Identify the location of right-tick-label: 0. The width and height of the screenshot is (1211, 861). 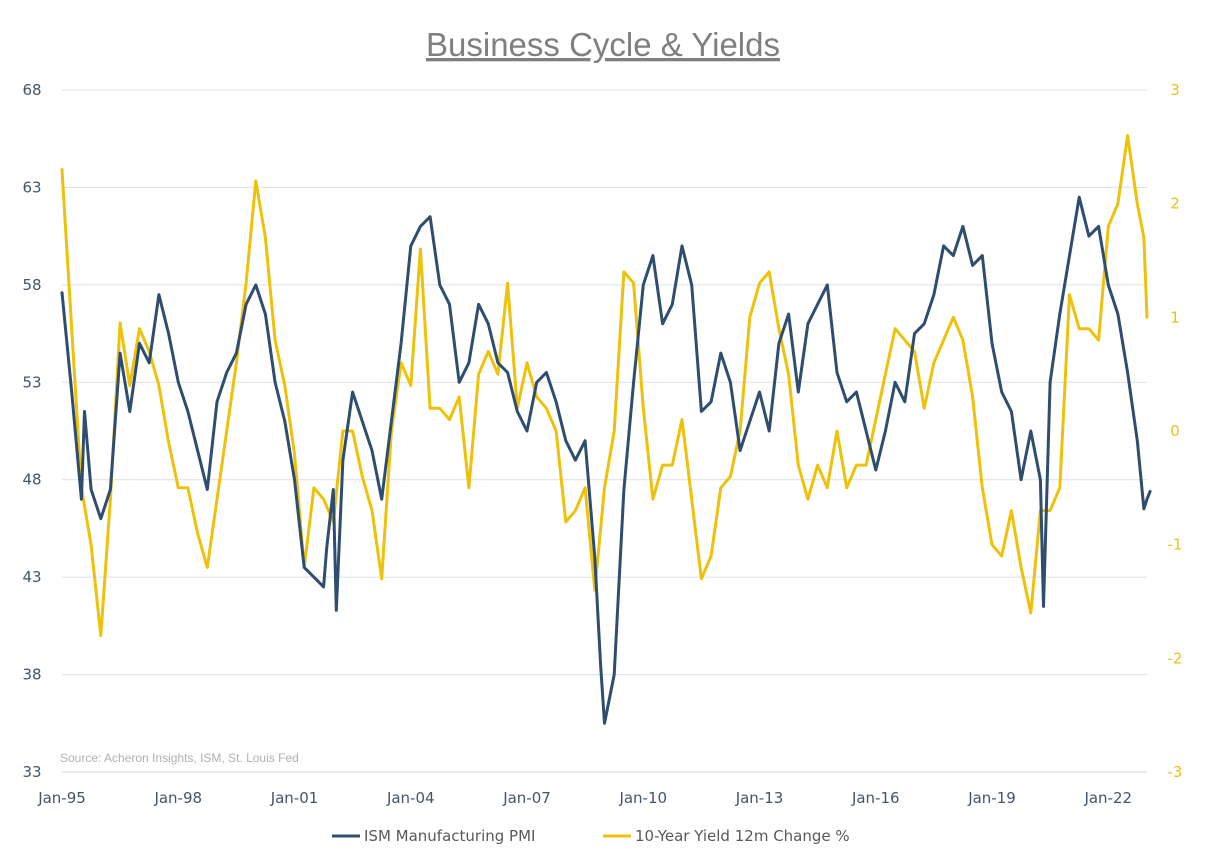
(1175, 431).